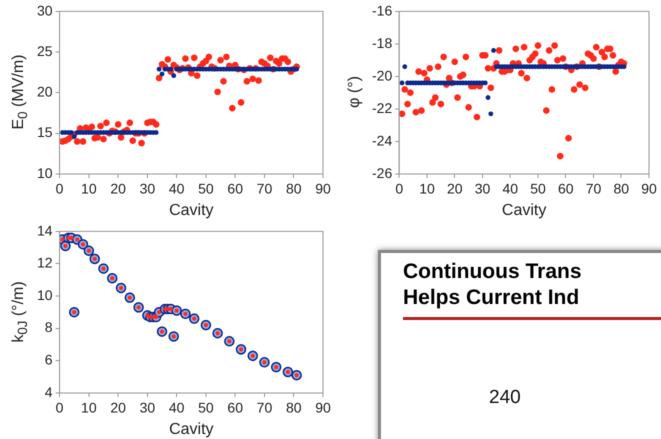 The image size is (661, 439). Describe the element at coordinates (44, 50) in the screenshot. I see `y-tick-label: 25` at that location.